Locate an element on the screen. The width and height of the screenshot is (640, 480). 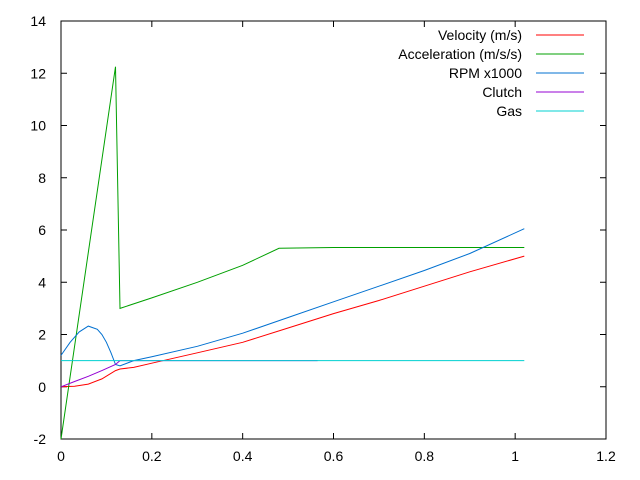
x-tick-label: 0.6 is located at coordinates (334, 456).